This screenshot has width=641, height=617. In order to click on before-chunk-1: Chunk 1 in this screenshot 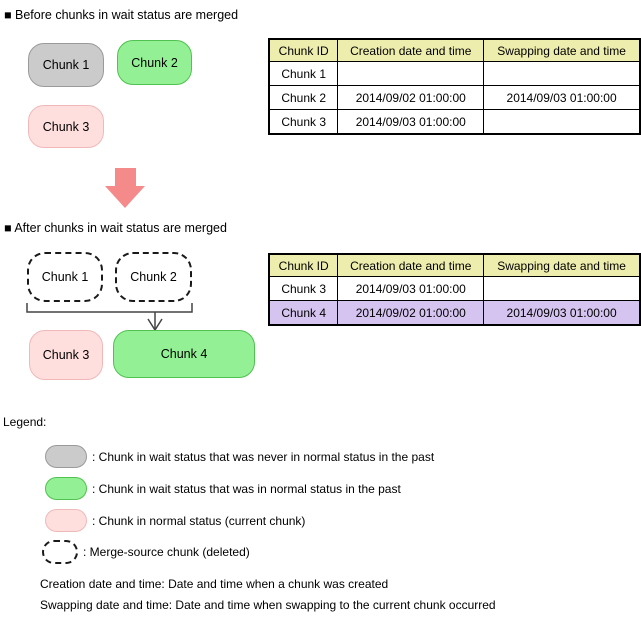, I will do `click(66, 65)`.